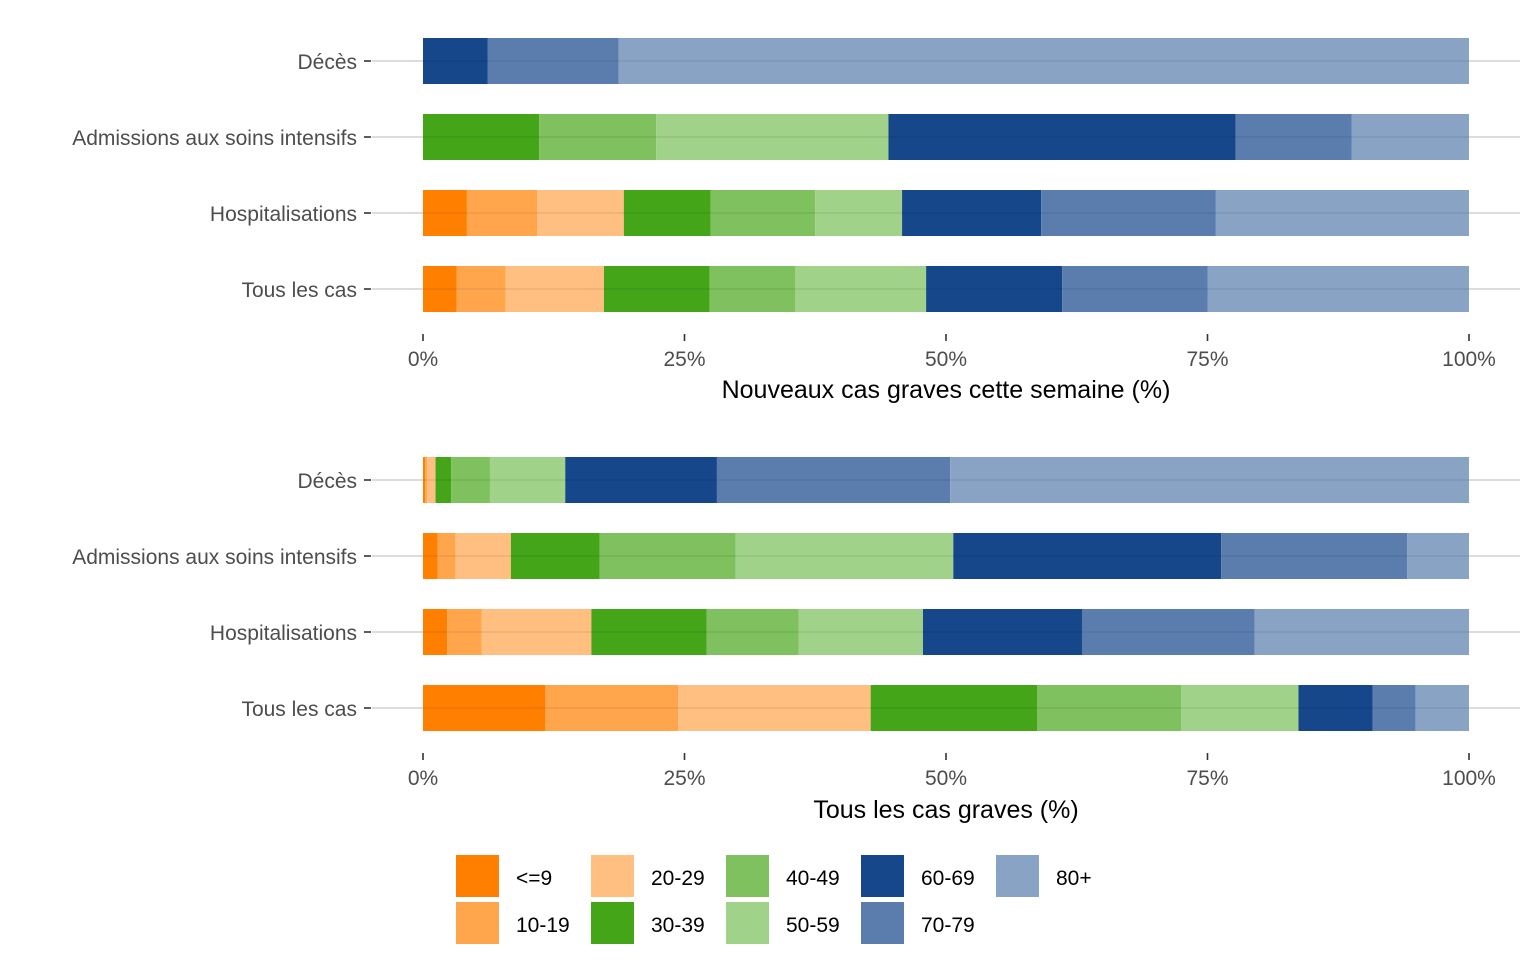  I want to click on legend-label: 30-39, so click(678, 925).